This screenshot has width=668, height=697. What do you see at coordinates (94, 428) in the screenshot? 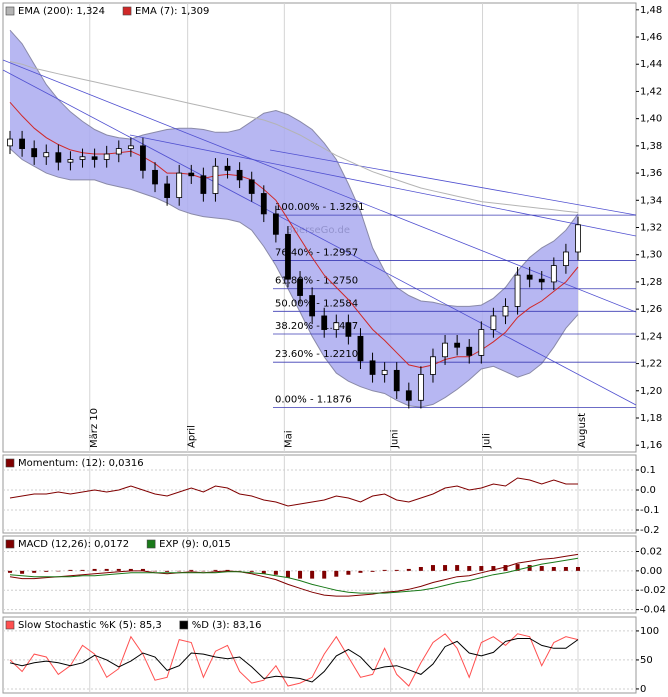
I see `x-tick-label: März 10` at bounding box center [94, 428].